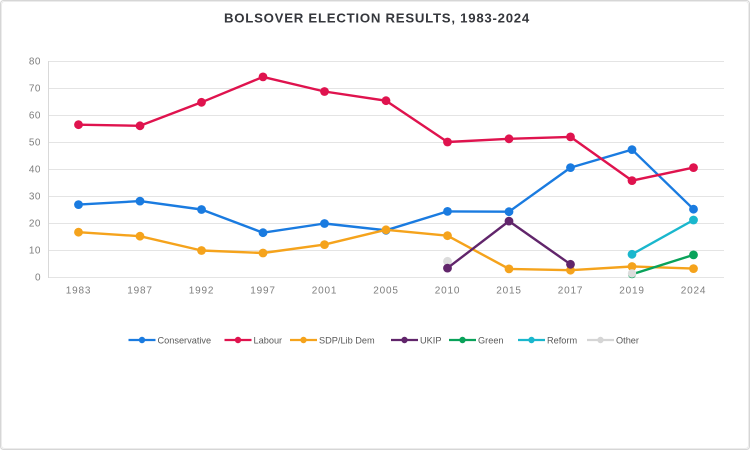  What do you see at coordinates (35, 251) in the screenshot?
I see `svg-text: 10` at bounding box center [35, 251].